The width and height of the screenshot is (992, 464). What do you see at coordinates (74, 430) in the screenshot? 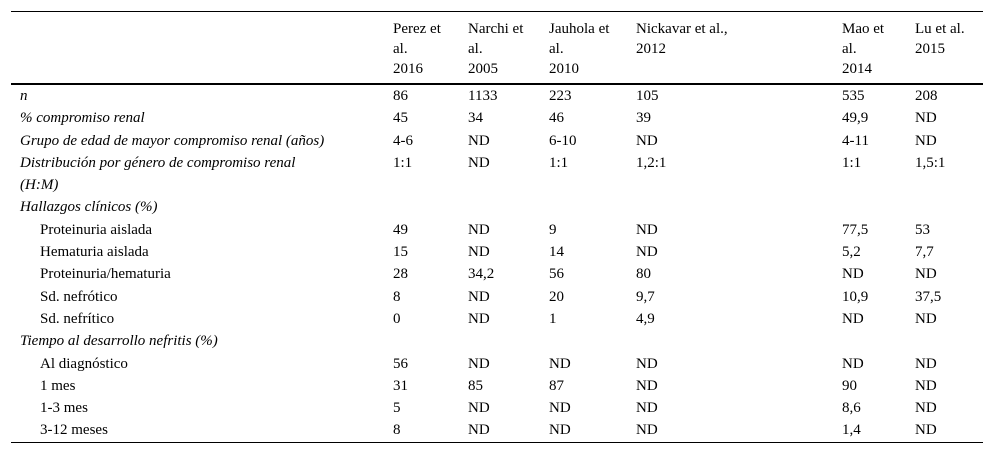
I see `row-label: 3-12 meses` at bounding box center [74, 430].